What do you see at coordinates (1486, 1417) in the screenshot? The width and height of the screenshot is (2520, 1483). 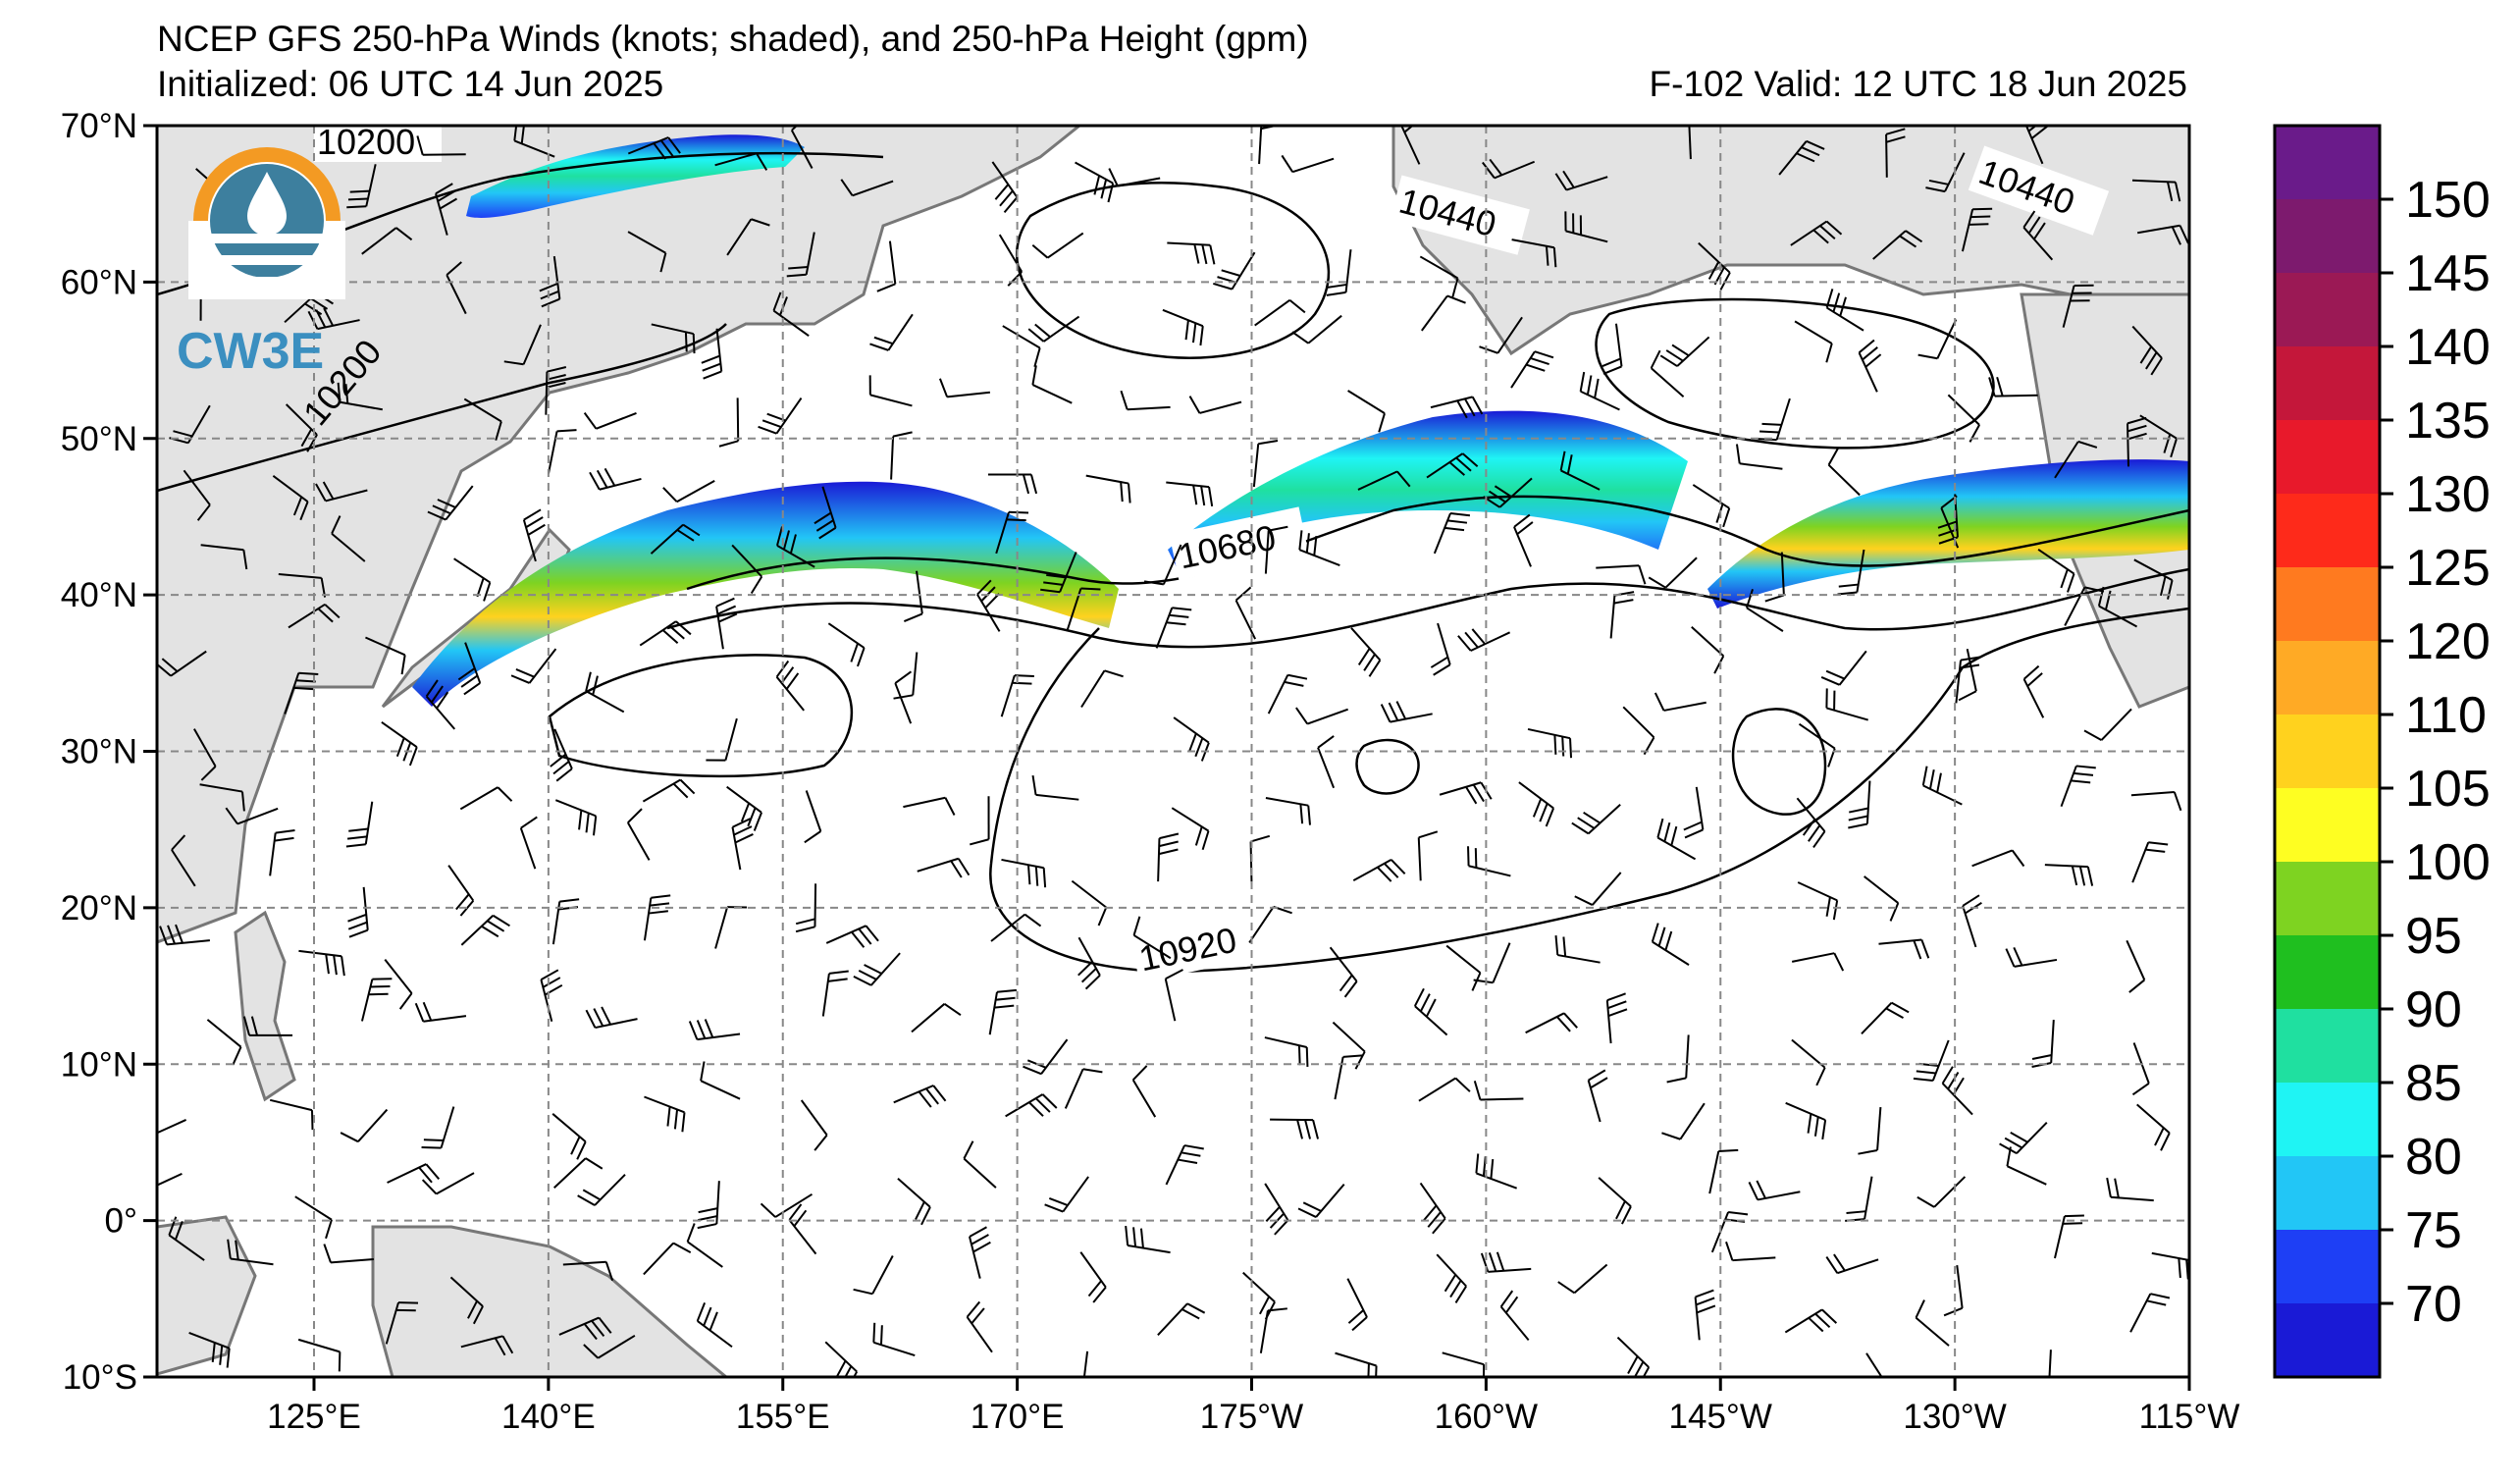 I see `lon-tick-label: 160°W` at bounding box center [1486, 1417].